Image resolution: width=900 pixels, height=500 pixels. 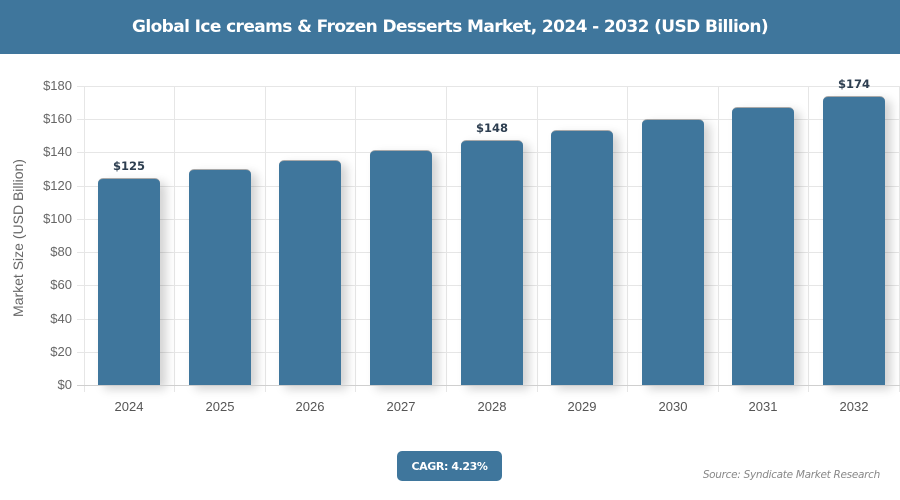 What do you see at coordinates (582, 257) in the screenshot?
I see `bar-2029` at bounding box center [582, 257].